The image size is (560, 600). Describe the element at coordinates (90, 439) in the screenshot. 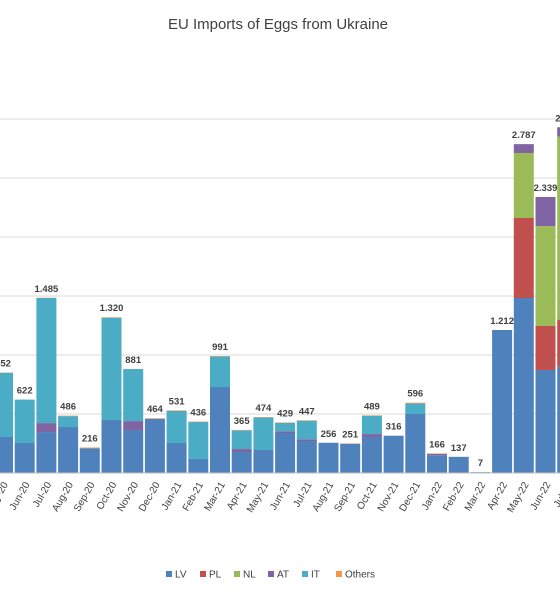

I see `value-label: 216` at that location.